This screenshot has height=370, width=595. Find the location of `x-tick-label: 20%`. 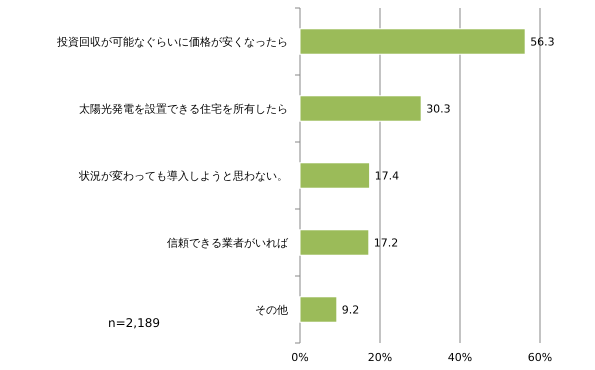

x-tick-label: 20% is located at coordinates (380, 357).